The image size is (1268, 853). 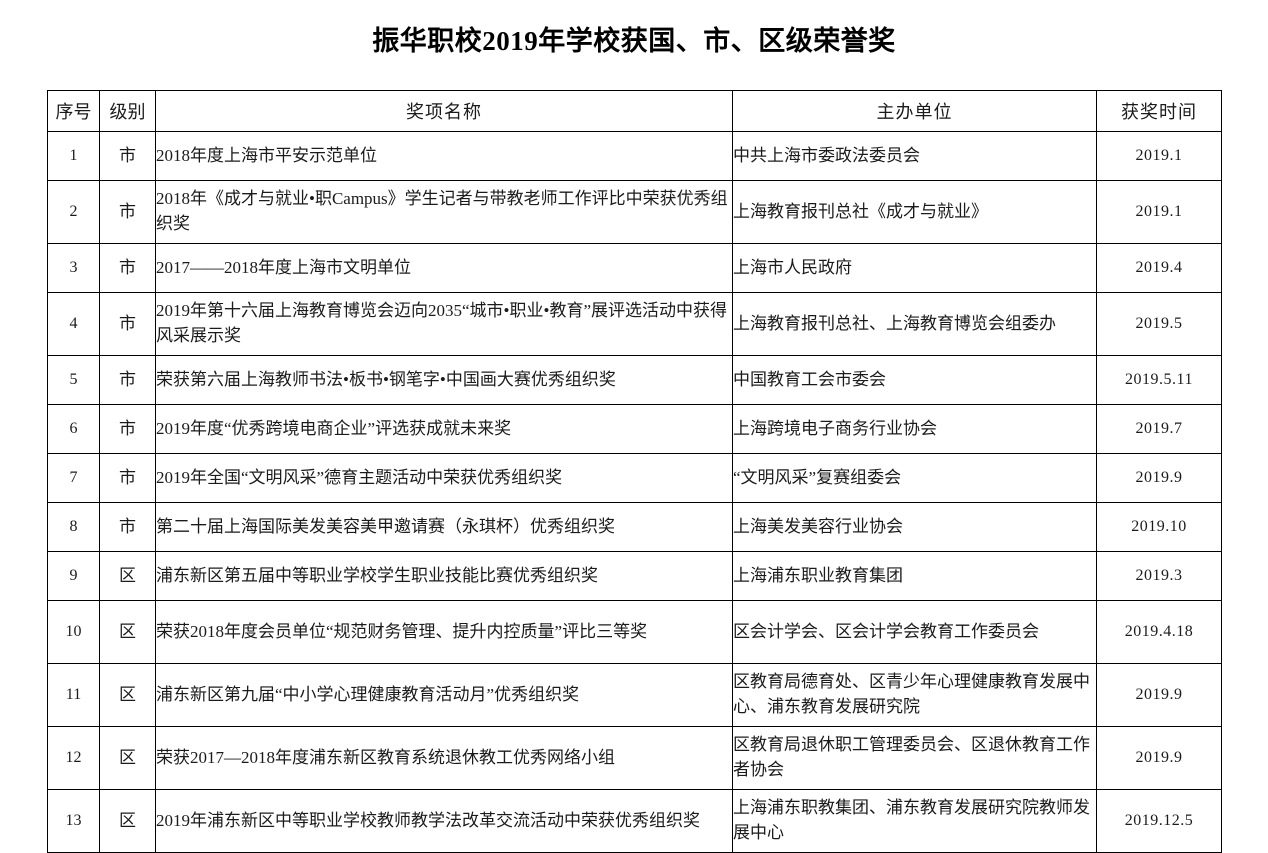 I want to click on cell-award: 2018年度上海市平安示范单位, so click(x=444, y=156).